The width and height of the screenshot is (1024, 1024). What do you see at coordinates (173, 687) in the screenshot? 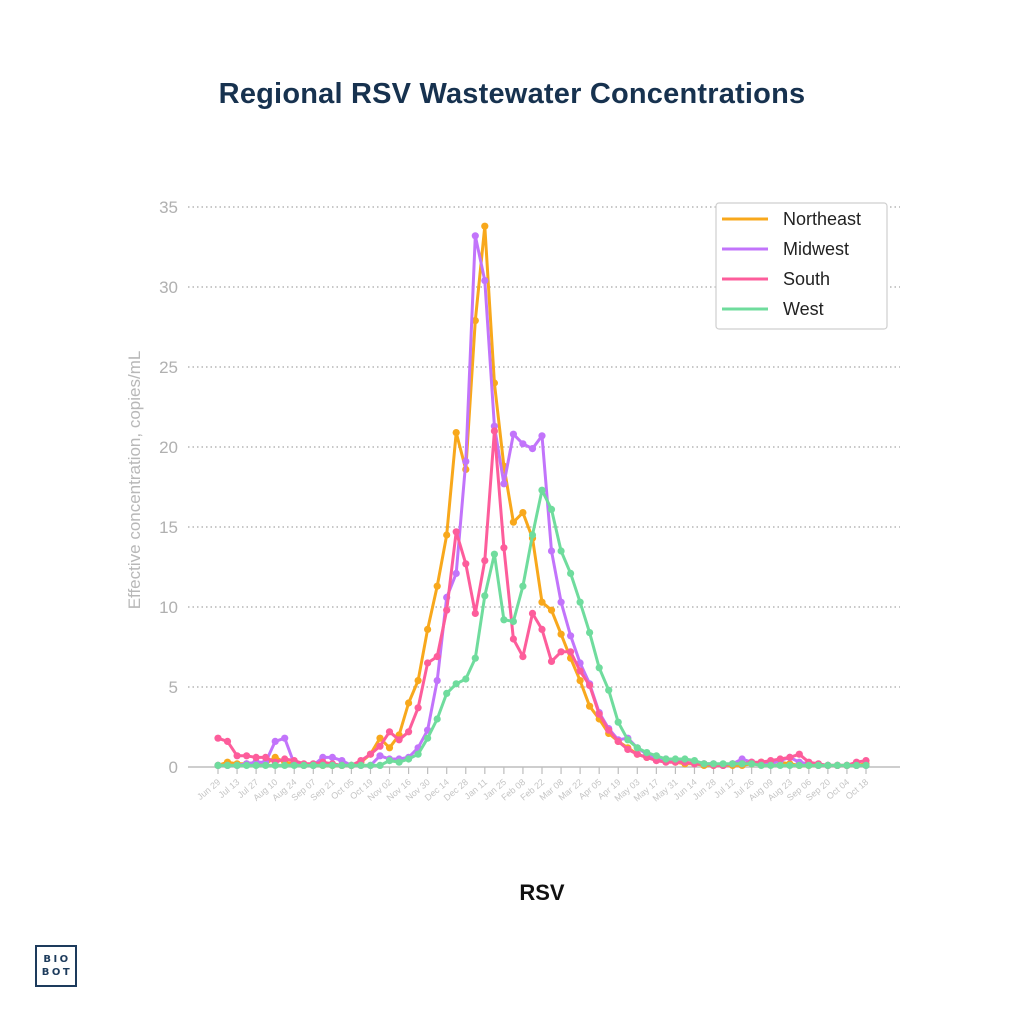
I see `y-tick-label: 5` at bounding box center [173, 687].